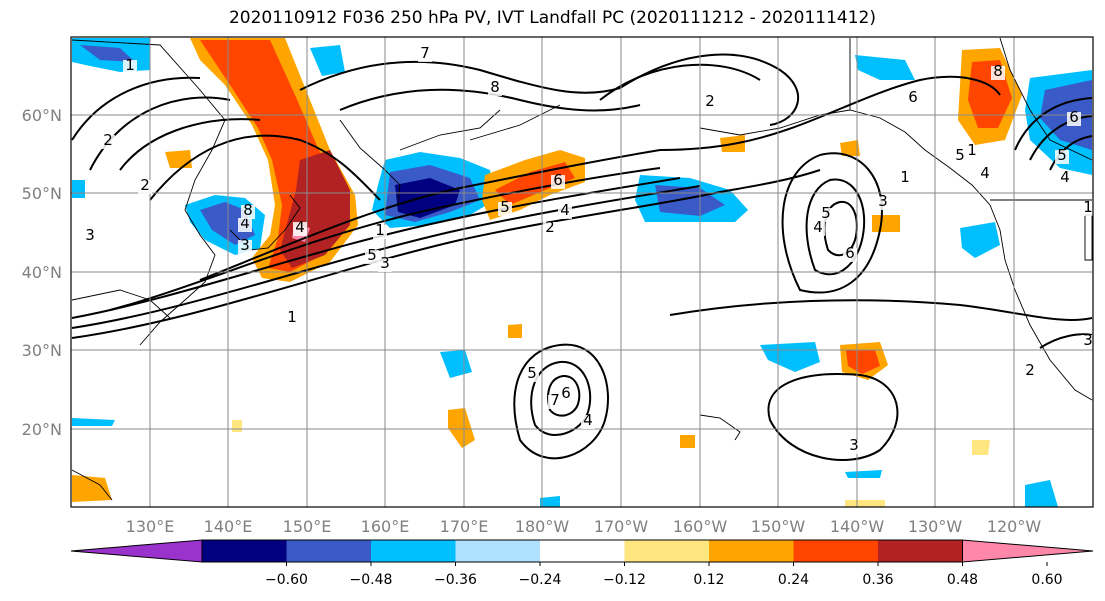  I want to click on colorbar-frame, so click(582, 551).